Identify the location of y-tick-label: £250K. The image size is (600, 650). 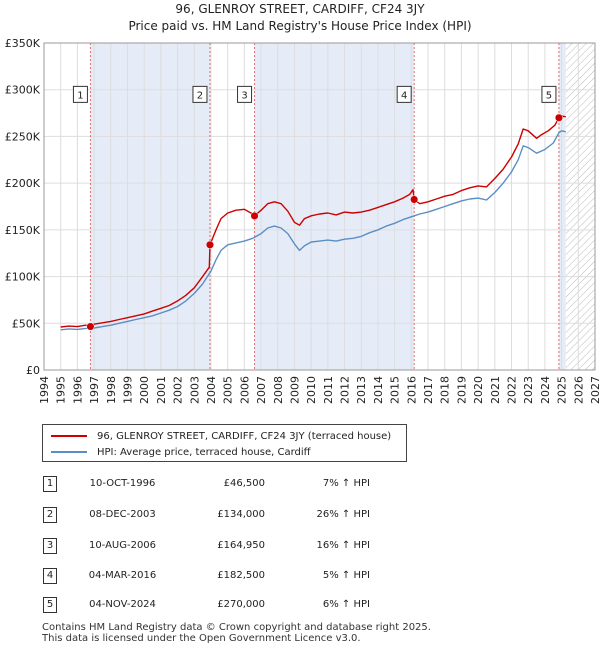
(23, 136).